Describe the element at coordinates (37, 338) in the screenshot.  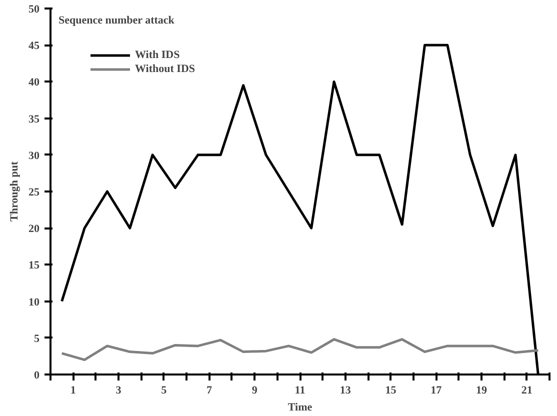
I see `y-tick-label: 5` at that location.